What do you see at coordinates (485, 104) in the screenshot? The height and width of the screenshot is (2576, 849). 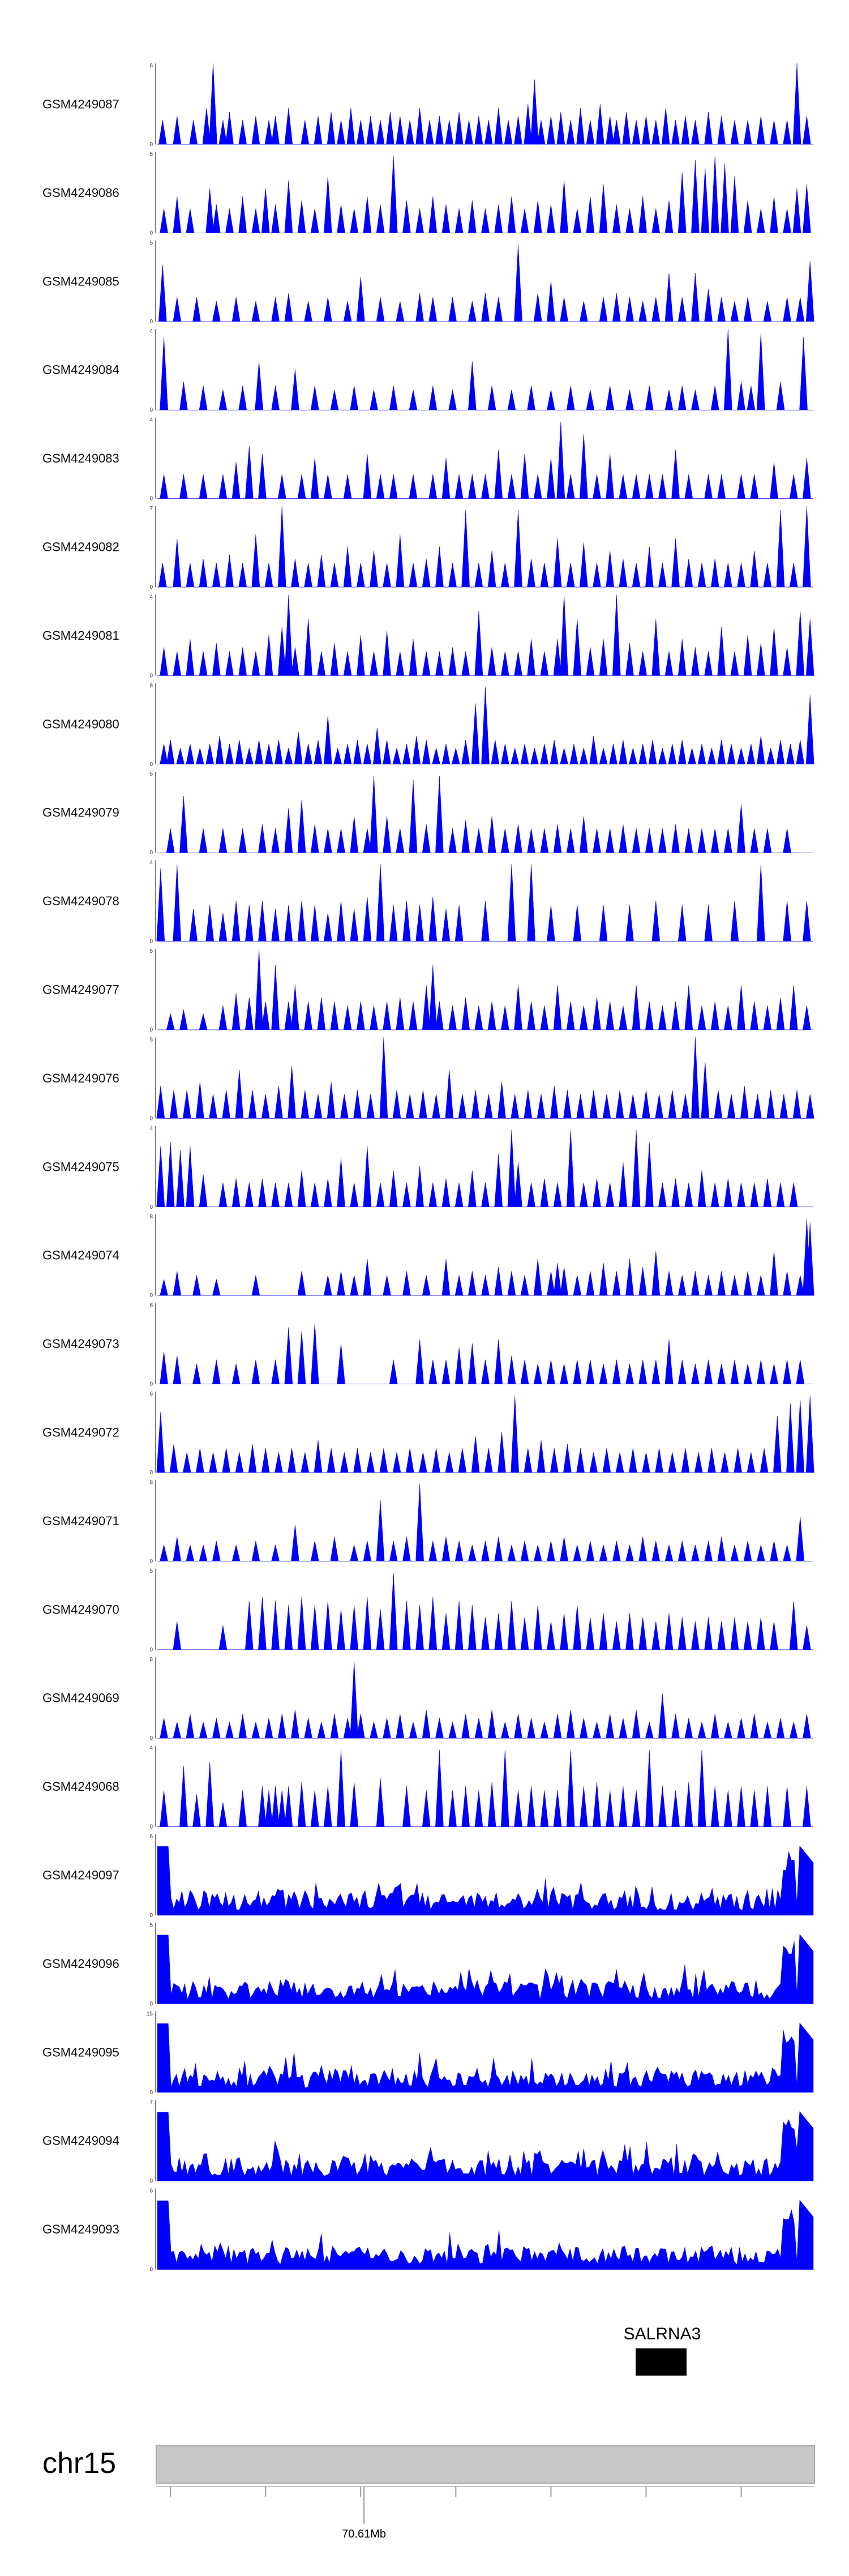 I see `signal-GSM4249087` at bounding box center [485, 104].